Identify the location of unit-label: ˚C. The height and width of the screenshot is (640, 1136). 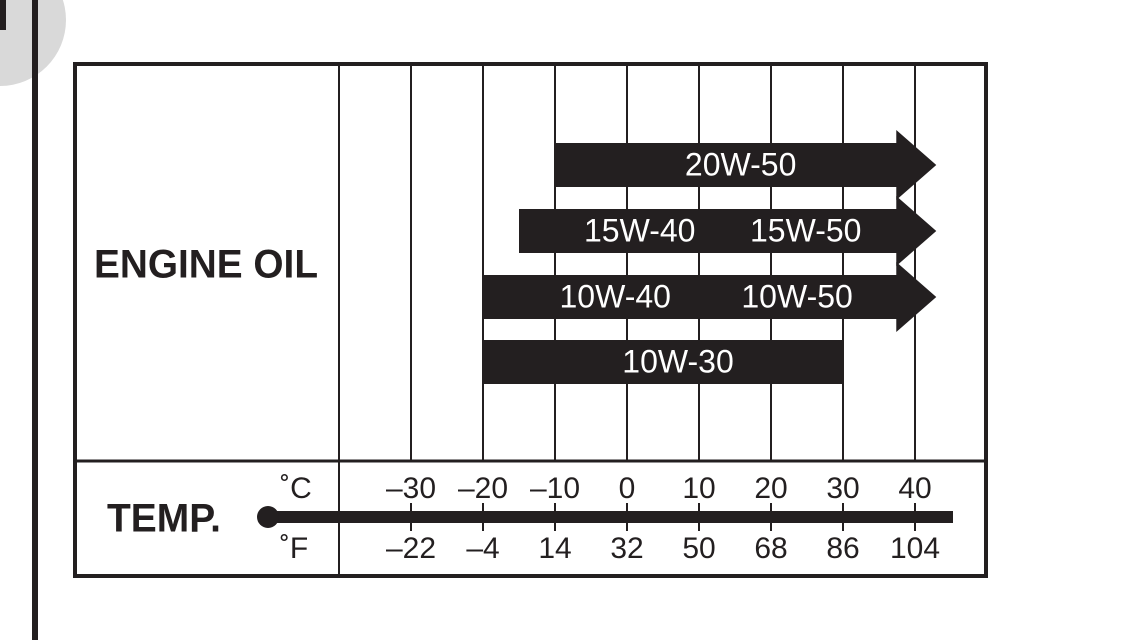
(296, 488).